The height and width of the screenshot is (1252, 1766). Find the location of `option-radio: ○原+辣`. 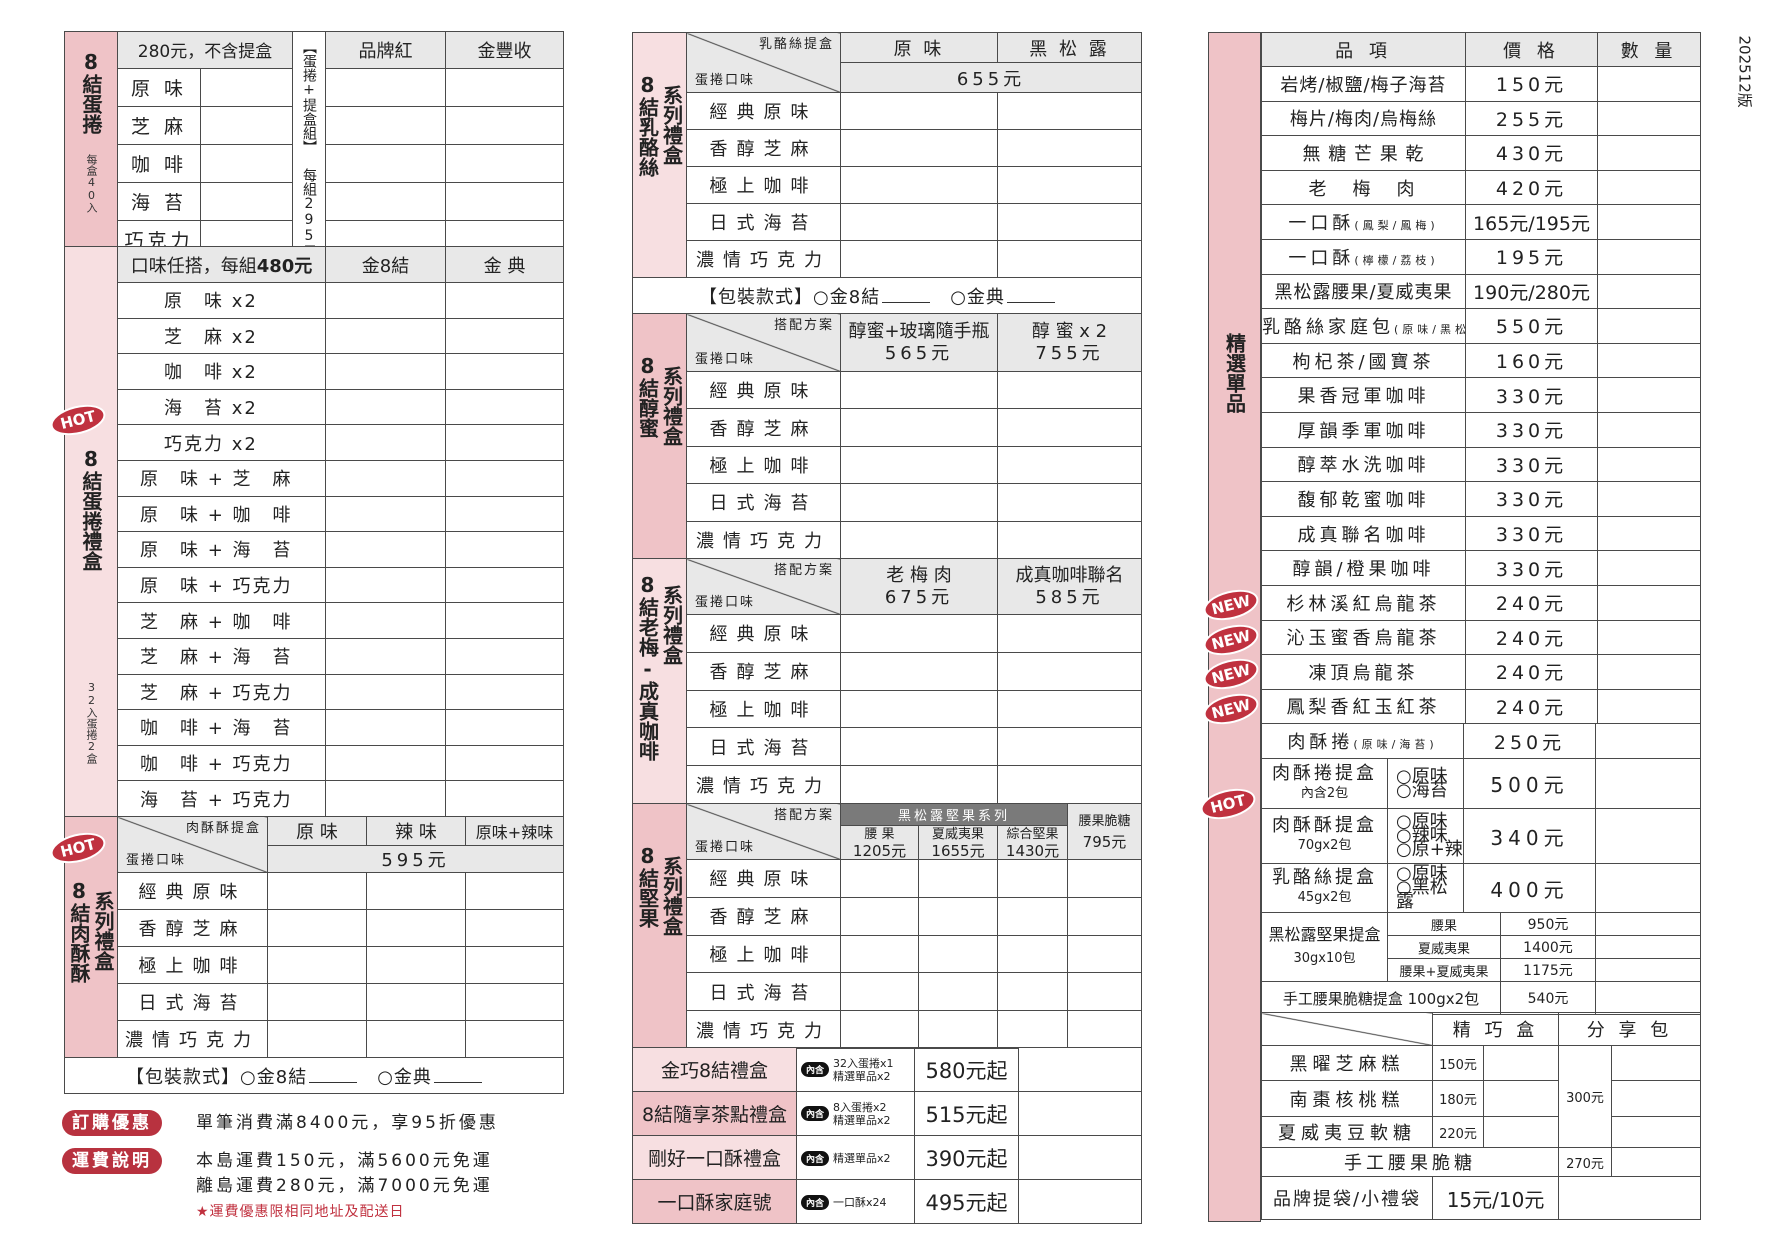

option-radio: ○原+辣 is located at coordinates (1429, 849).